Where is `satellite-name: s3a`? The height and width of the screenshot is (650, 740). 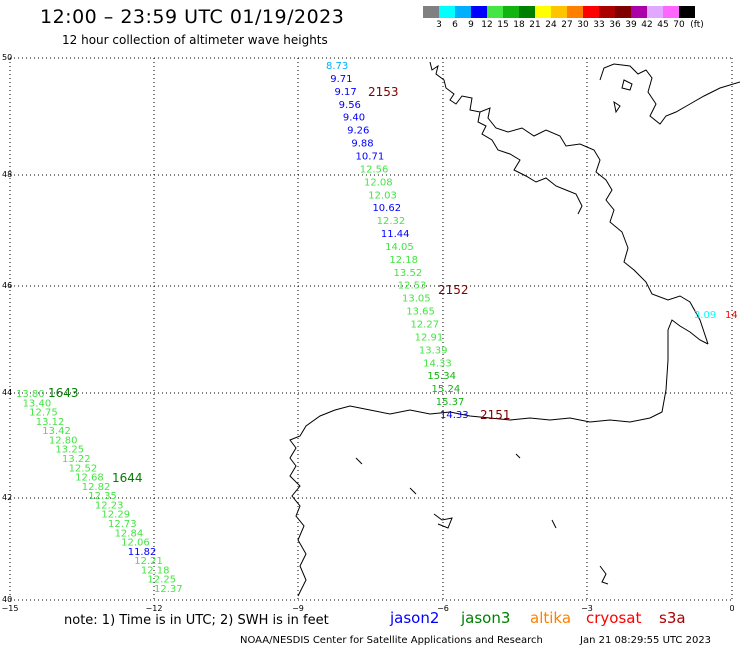 satellite-name: s3a is located at coordinates (672, 618).